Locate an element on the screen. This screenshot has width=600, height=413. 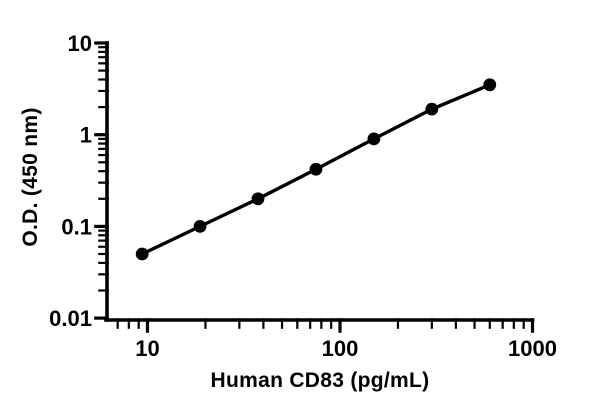
x-tick-label: 1000 is located at coordinates (532, 348).